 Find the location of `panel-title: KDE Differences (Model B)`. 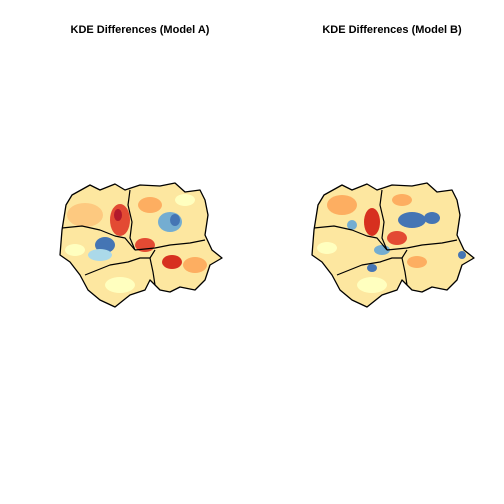

panel-title: KDE Differences (Model B) is located at coordinates (392, 30).